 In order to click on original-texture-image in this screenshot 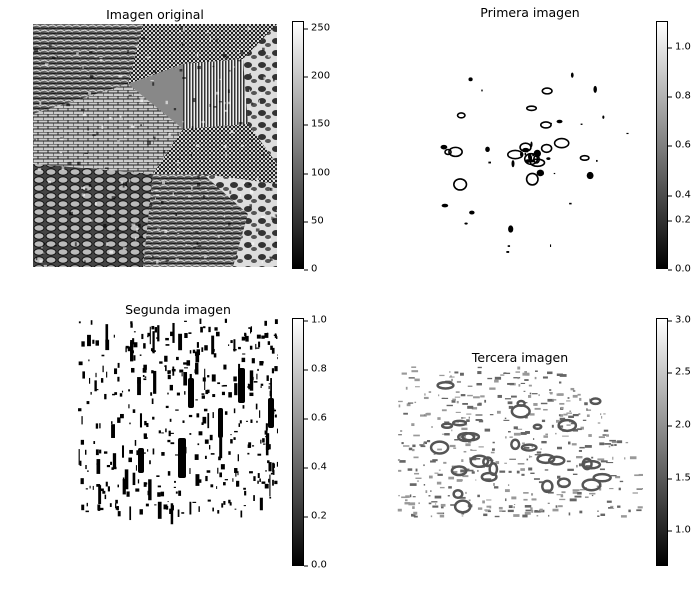, I will do `click(155, 145)`.